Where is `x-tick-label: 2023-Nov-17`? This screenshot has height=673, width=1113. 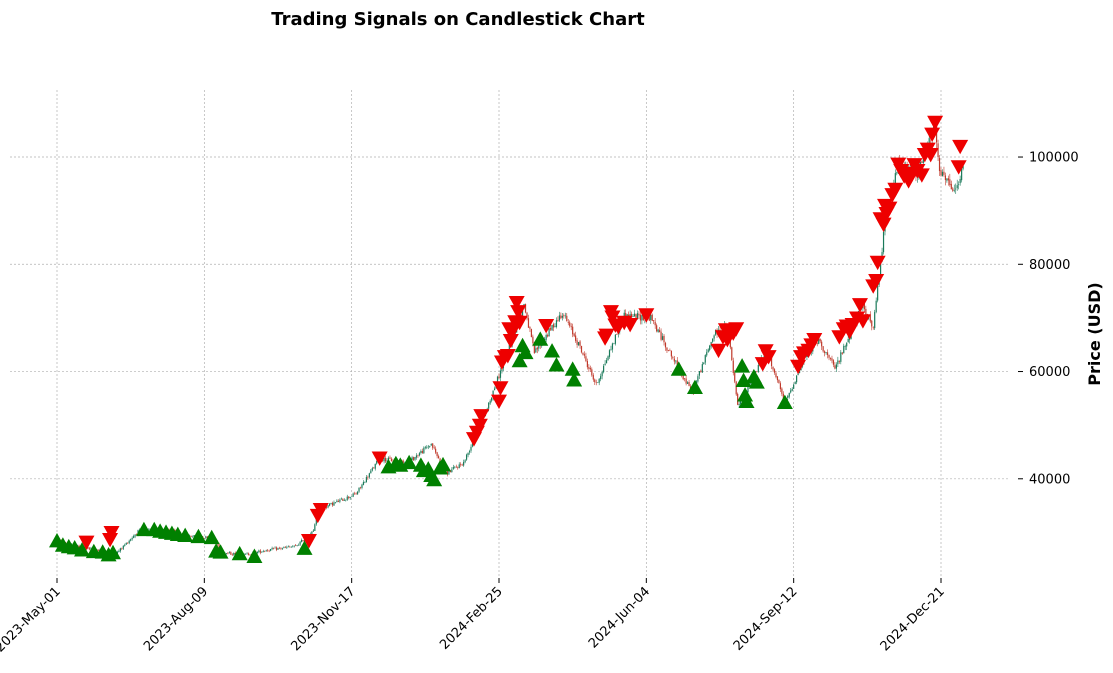
x-tick-label: 2023-Nov-17 is located at coordinates (323, 619).